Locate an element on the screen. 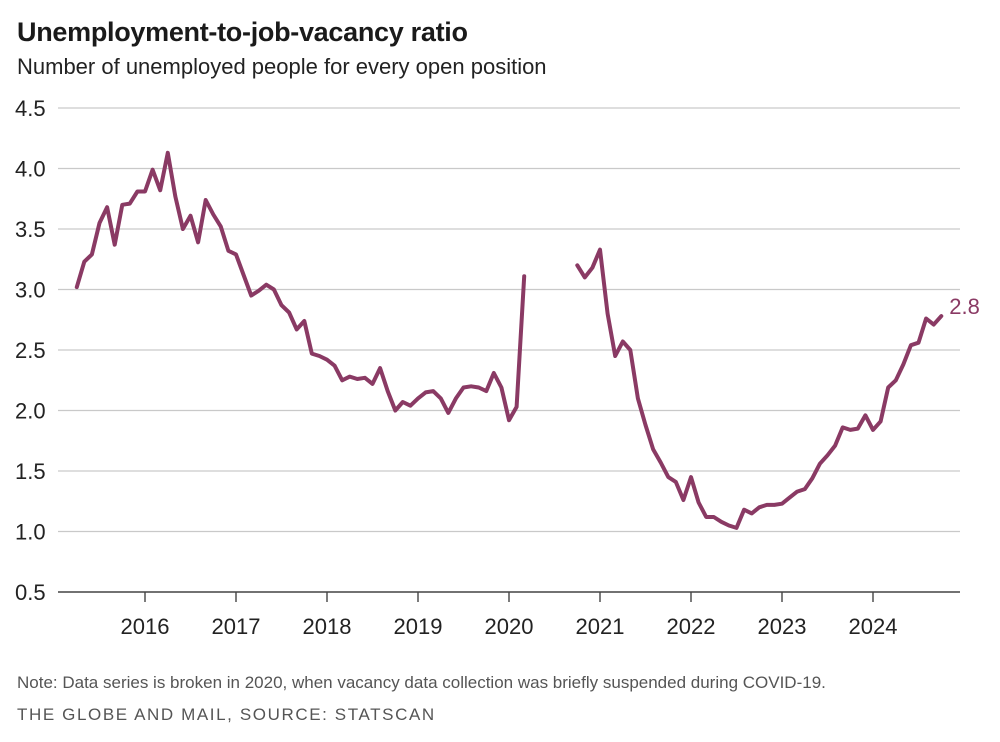 The width and height of the screenshot is (1000, 742). x-tick-label: 2023 is located at coordinates (782, 626).